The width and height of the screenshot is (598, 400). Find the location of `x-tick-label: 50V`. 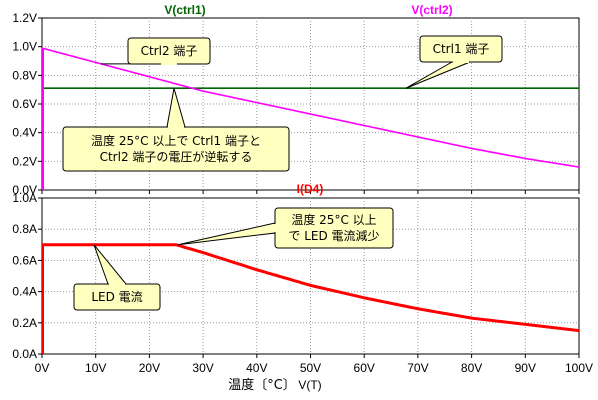

x-tick-label: 50V is located at coordinates (310, 368).